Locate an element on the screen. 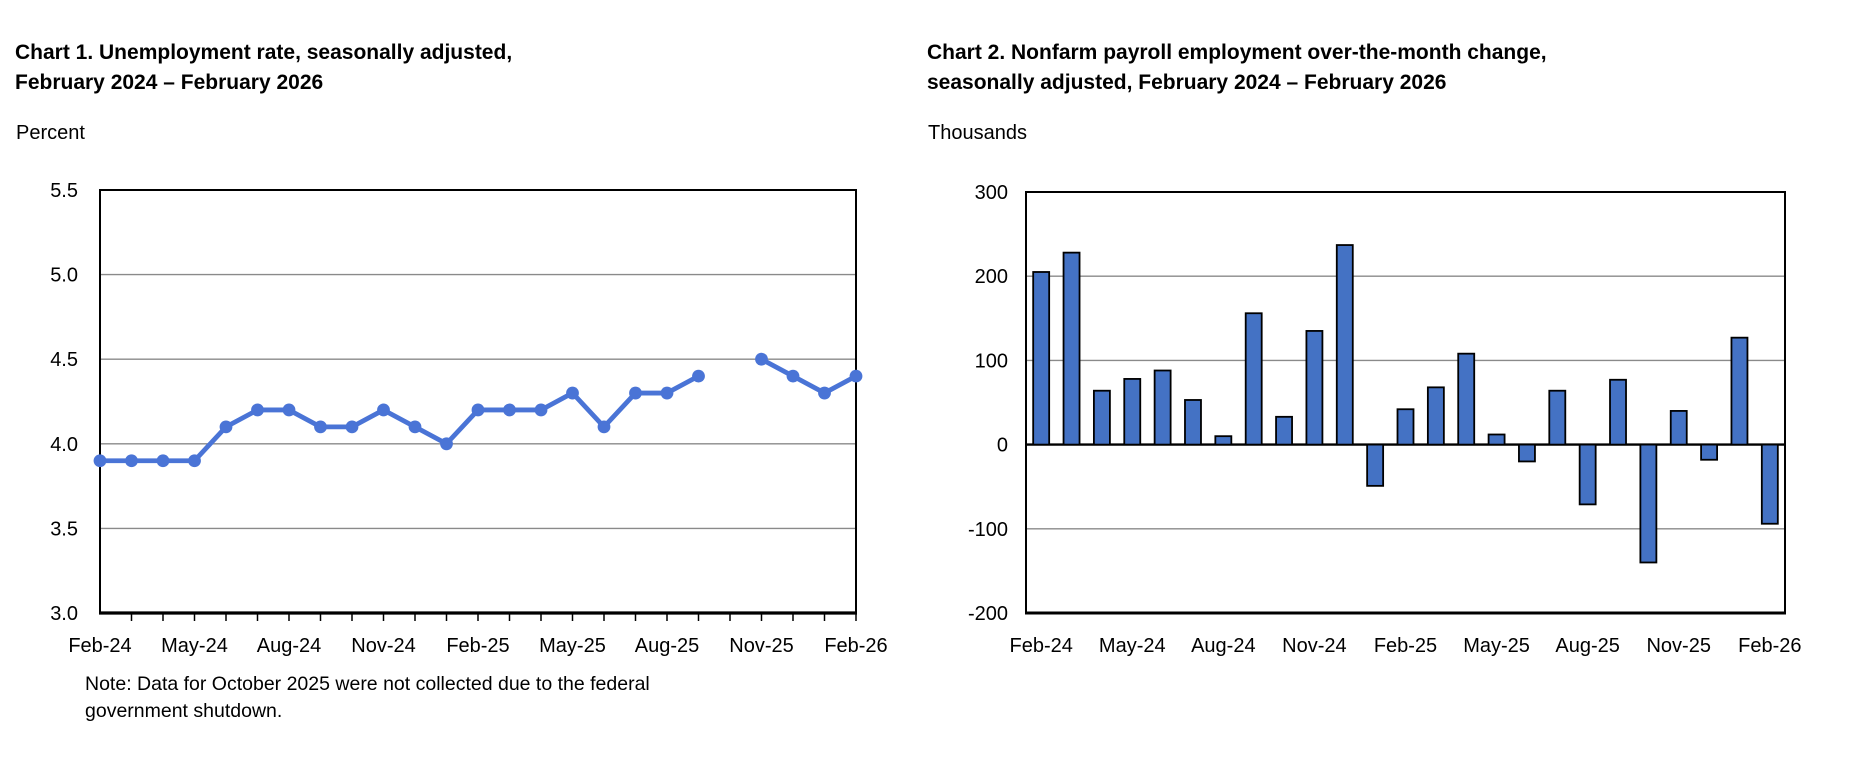 Image resolution: width=1867 pixels, height=761 pixels. svg-text: -200 is located at coordinates (988, 614).